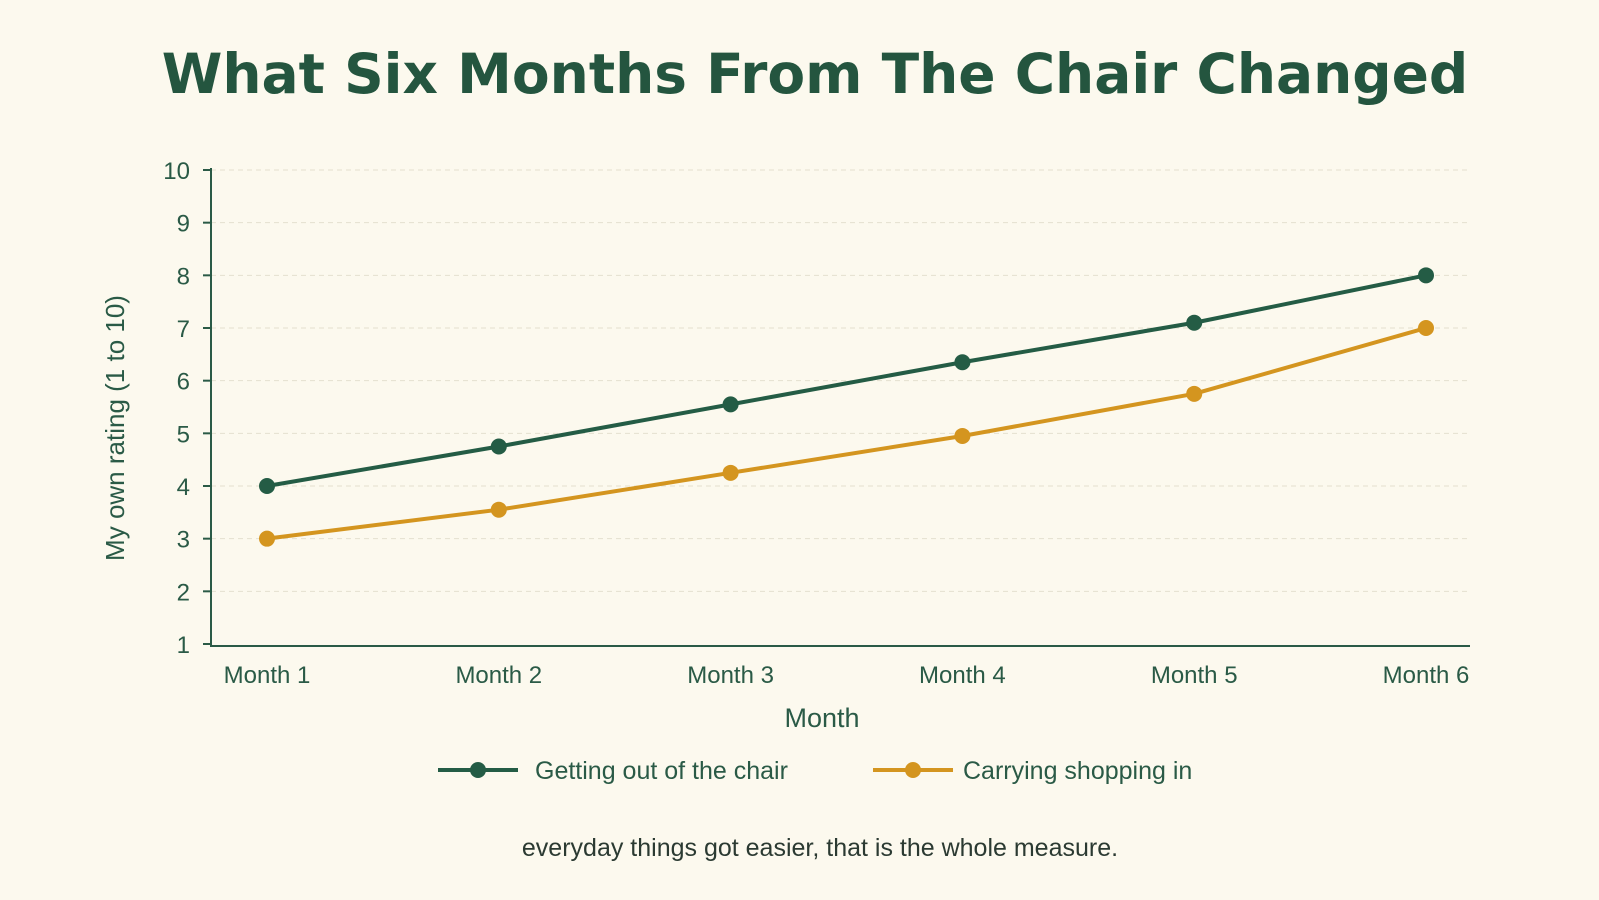 The height and width of the screenshot is (900, 1599). Describe the element at coordinates (267, 675) in the screenshot. I see `x-tick-label: Month 1` at that location.